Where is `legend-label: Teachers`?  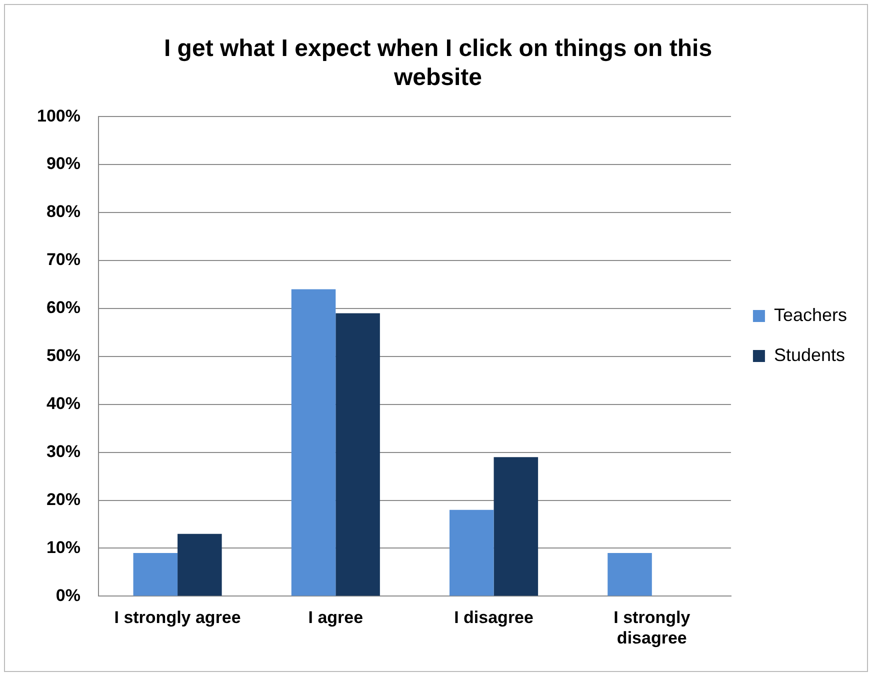
legend-label: Teachers is located at coordinates (811, 314).